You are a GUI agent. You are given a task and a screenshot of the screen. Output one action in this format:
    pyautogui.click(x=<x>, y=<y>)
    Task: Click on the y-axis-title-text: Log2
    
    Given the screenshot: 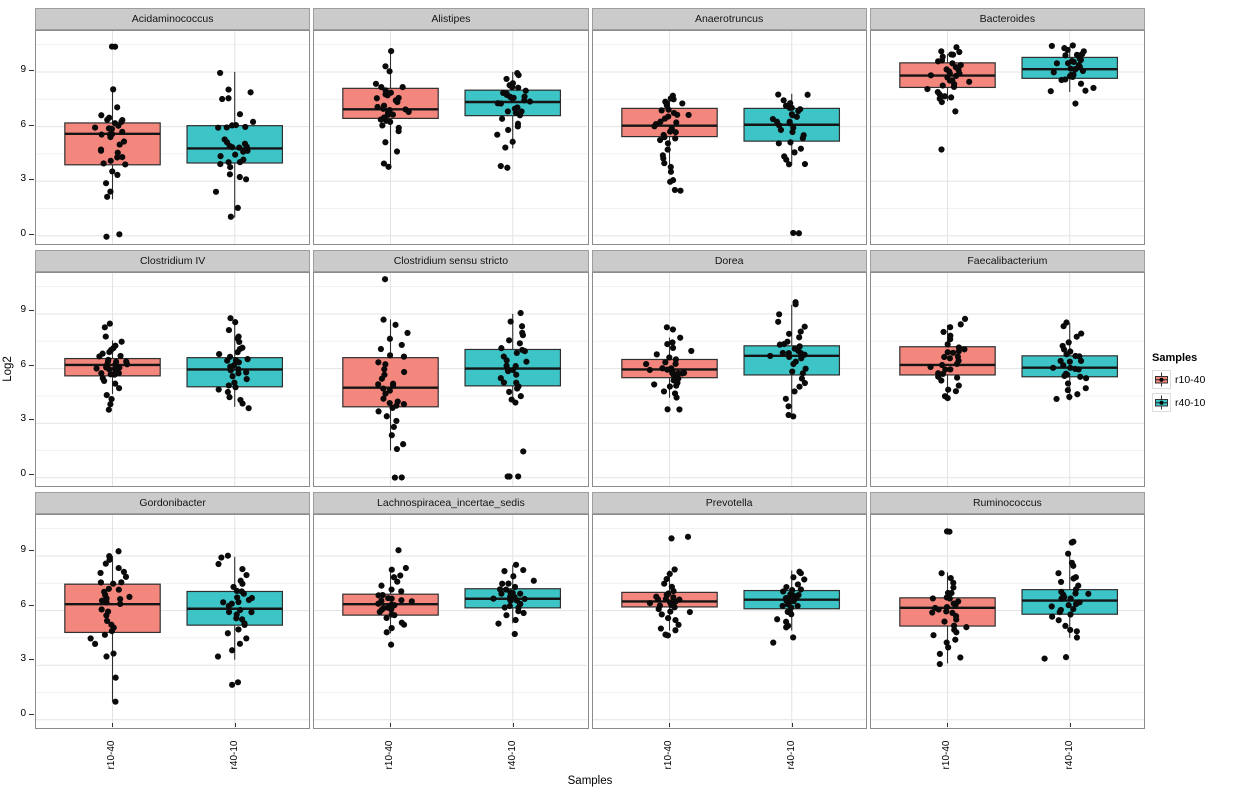 What is the action you would take?
    pyautogui.click(x=8, y=369)
    